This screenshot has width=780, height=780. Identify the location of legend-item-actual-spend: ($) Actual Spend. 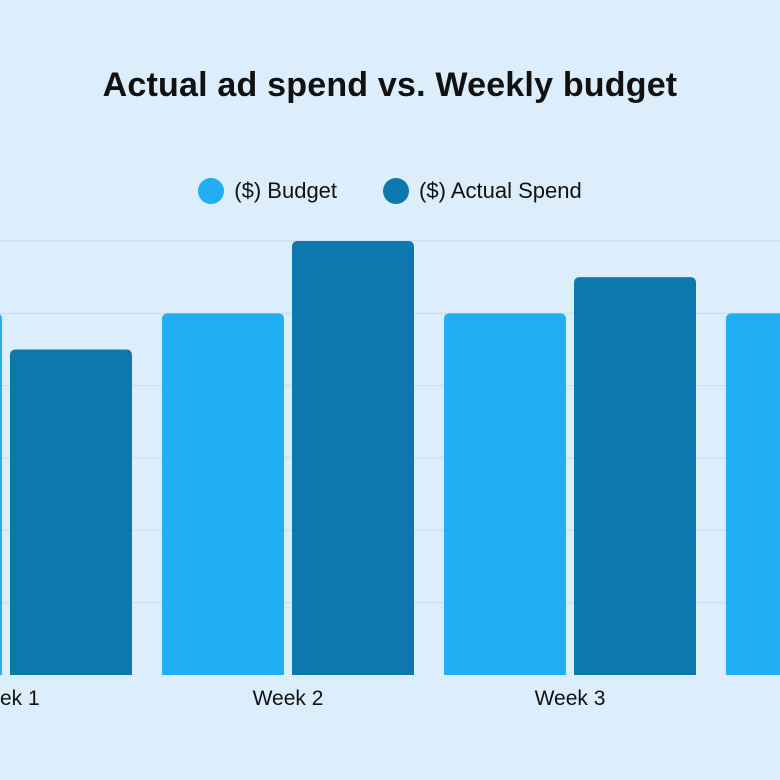
(482, 191).